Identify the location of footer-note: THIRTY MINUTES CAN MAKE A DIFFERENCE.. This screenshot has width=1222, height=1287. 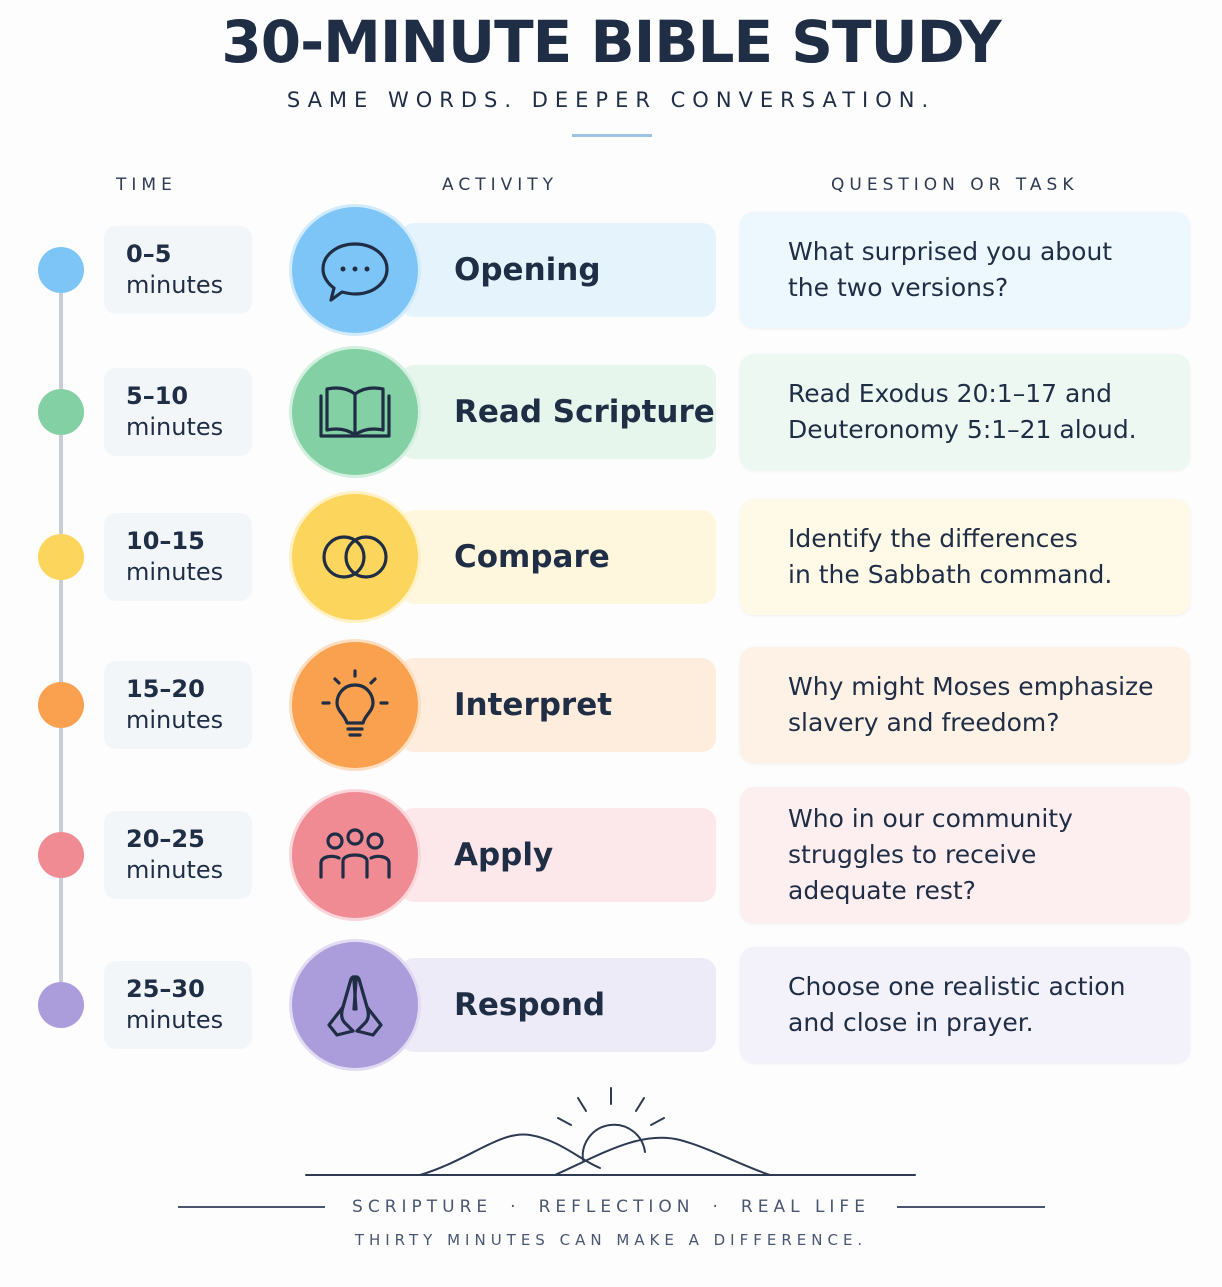
(611, 1240).